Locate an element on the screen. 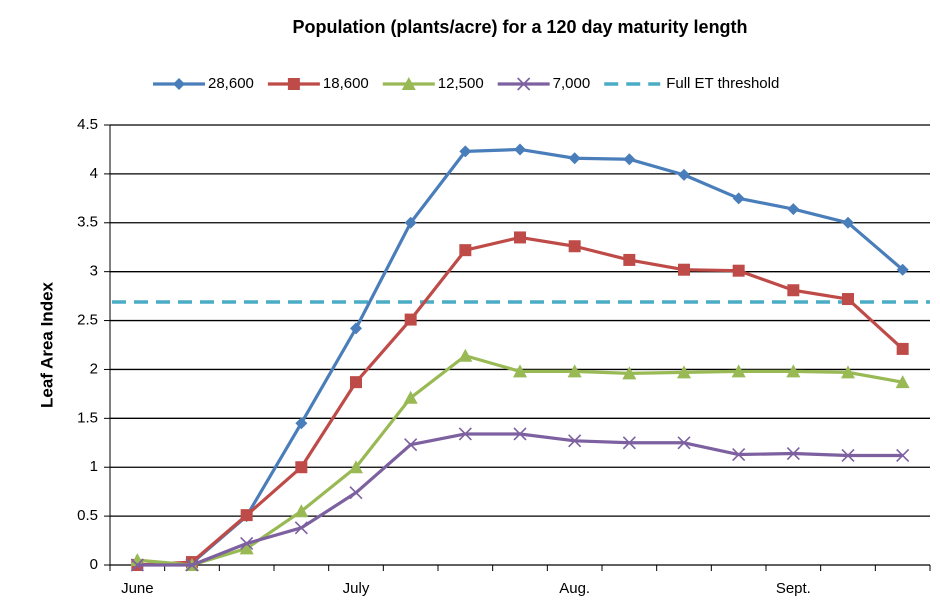 The width and height of the screenshot is (940, 612). x-tick-label: June is located at coordinates (137, 588).